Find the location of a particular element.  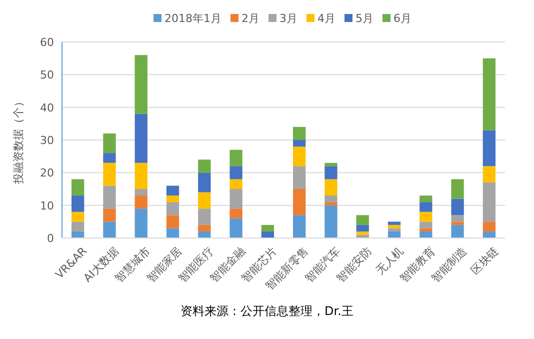

y-tick-label: 40 is located at coordinates (47, 107).